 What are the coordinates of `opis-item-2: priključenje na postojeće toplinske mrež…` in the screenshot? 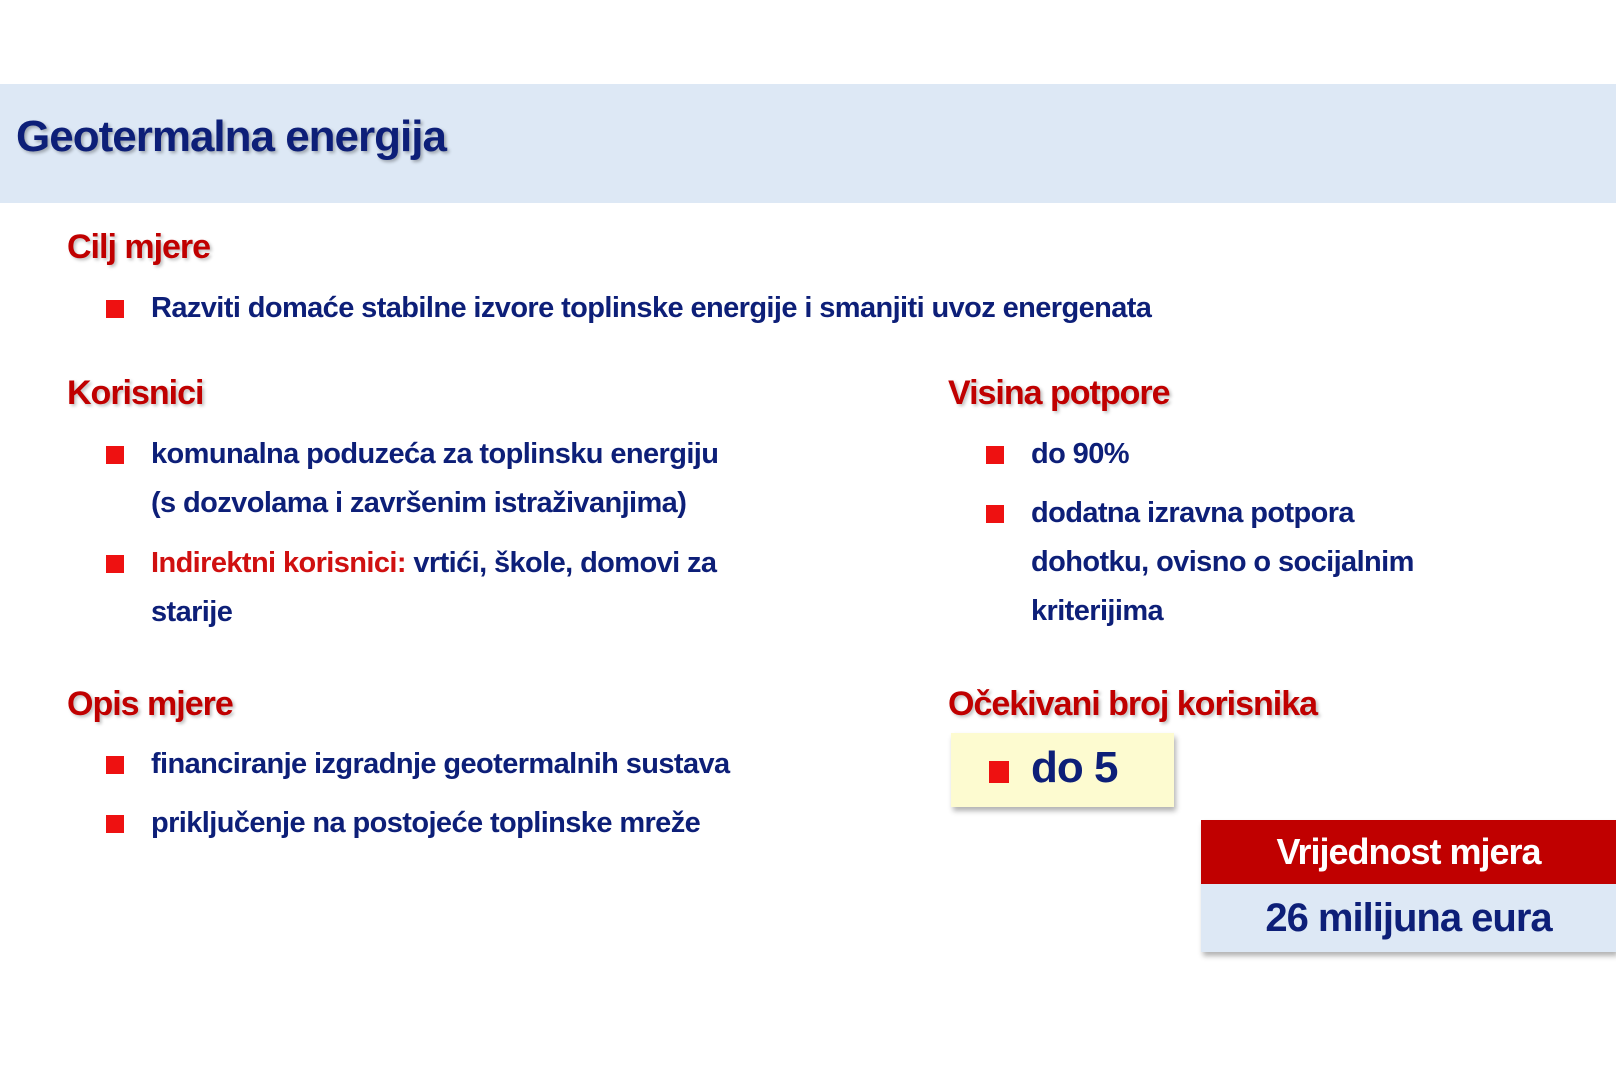 It's located at (426, 823).